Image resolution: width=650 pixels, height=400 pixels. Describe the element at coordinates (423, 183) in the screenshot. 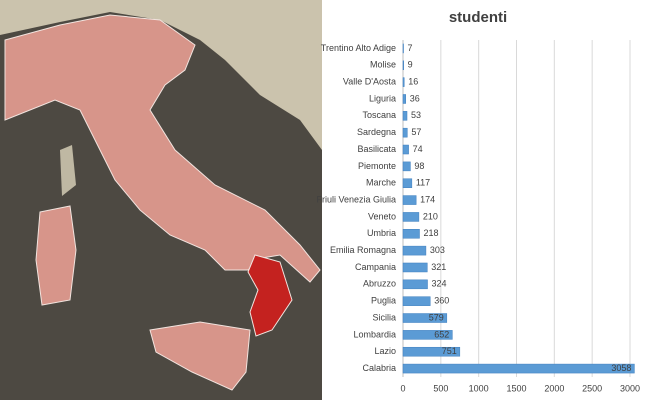

I see `value-label: 117` at that location.